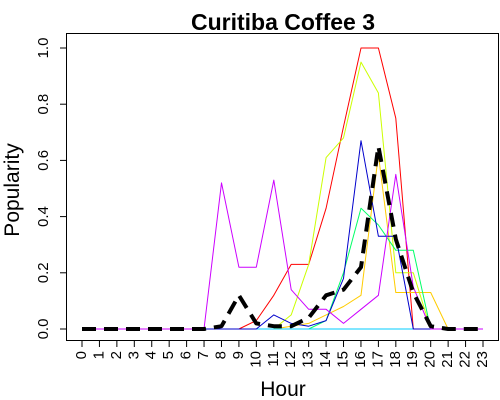 Image resolution: width=500 pixels, height=400 pixels. I want to click on x-axis-title: Hour, so click(283, 389).